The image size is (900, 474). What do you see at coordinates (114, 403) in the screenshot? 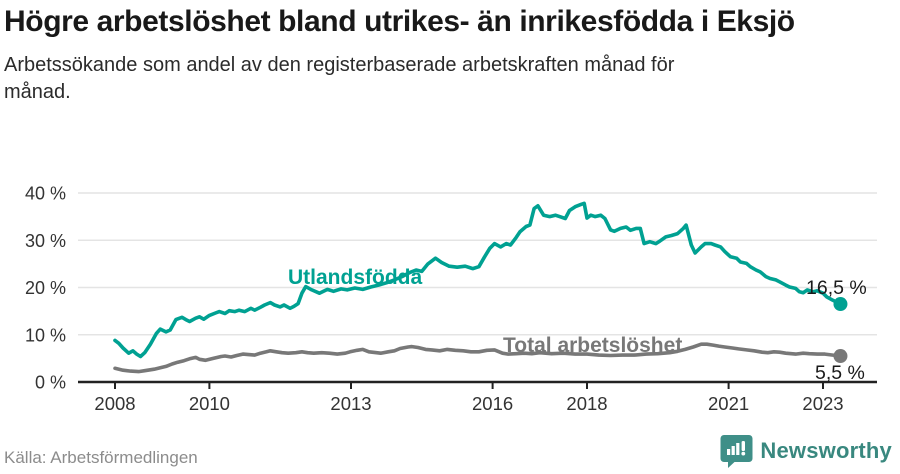
I see `x-tick-label-2008: 2008` at bounding box center [114, 403].